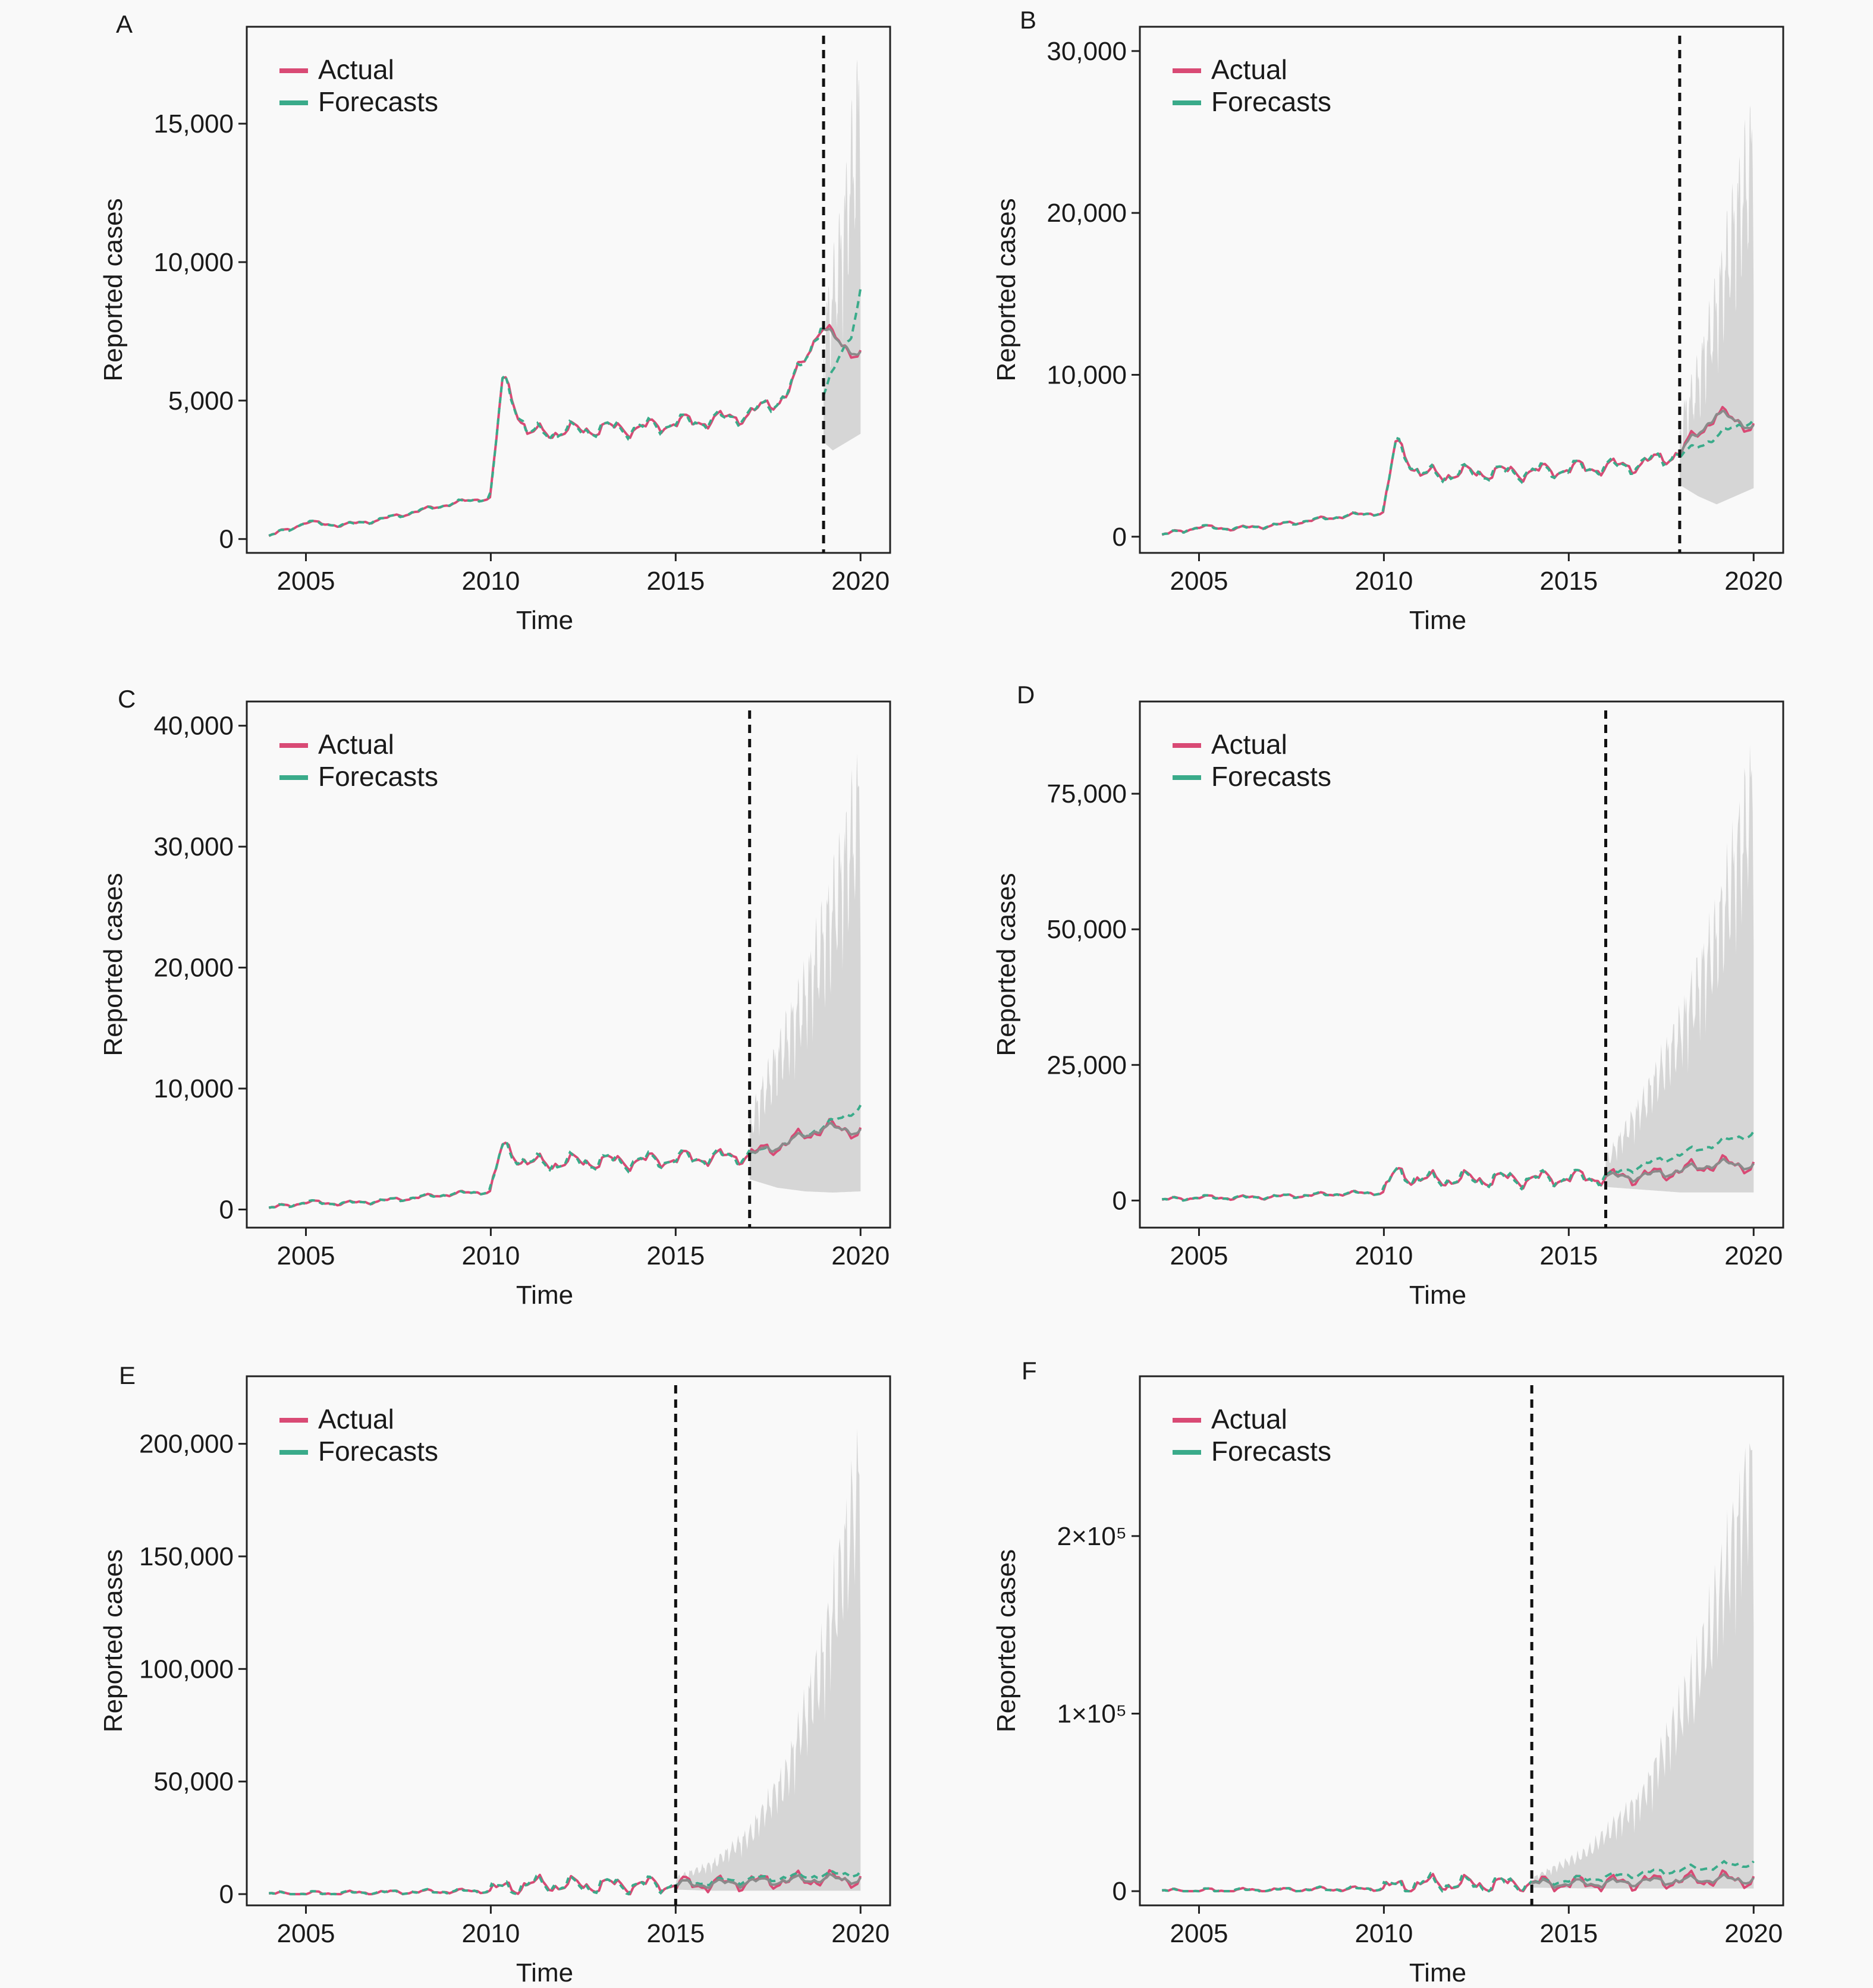 This screenshot has width=1873, height=1988. I want to click on y-tick-label: 5,000, so click(201, 401).